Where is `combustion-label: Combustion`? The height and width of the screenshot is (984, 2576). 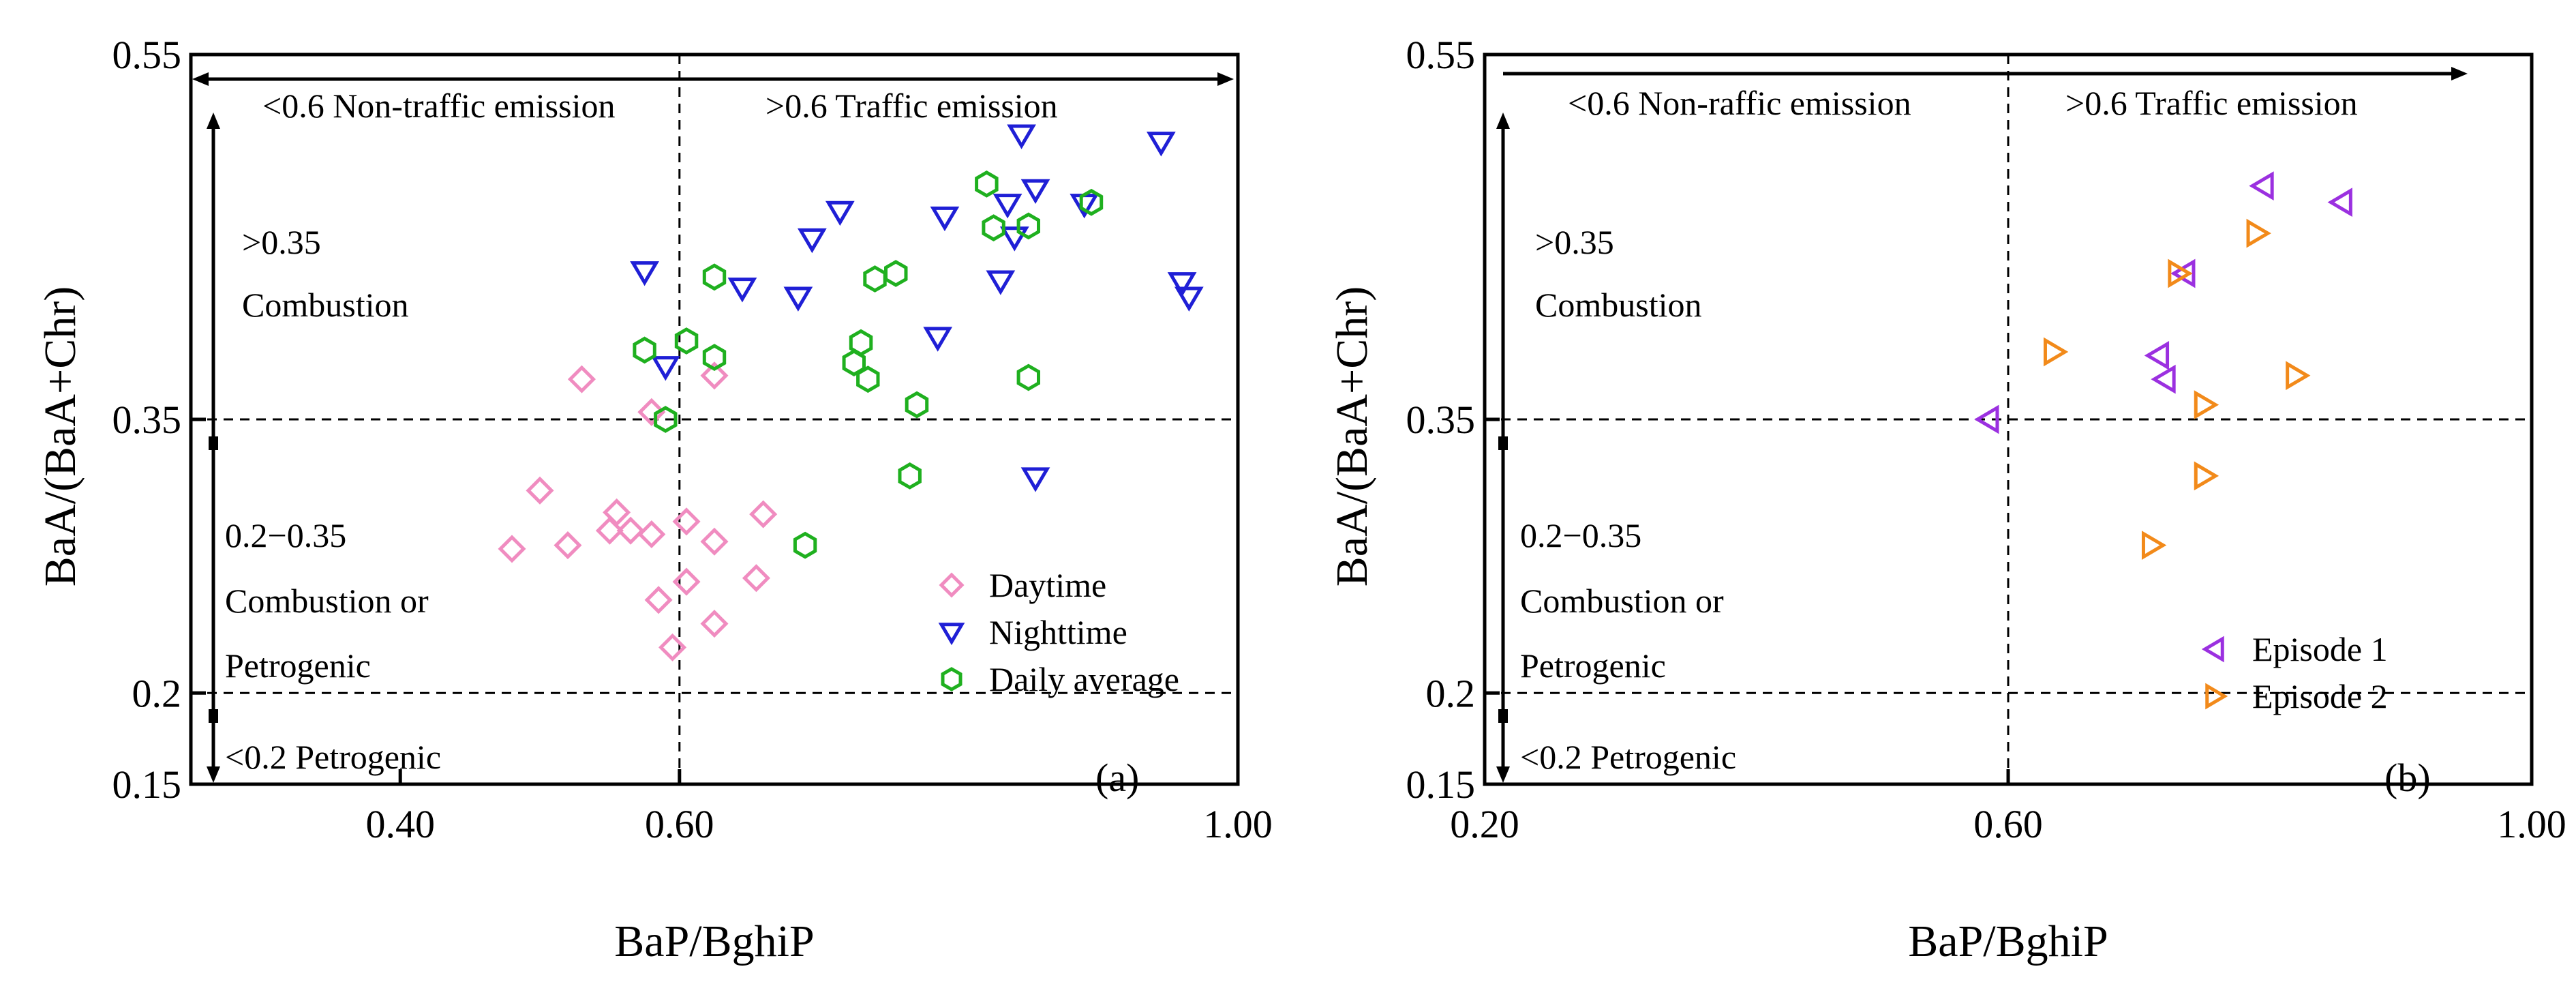
combustion-label: Combustion is located at coordinates (325, 305).